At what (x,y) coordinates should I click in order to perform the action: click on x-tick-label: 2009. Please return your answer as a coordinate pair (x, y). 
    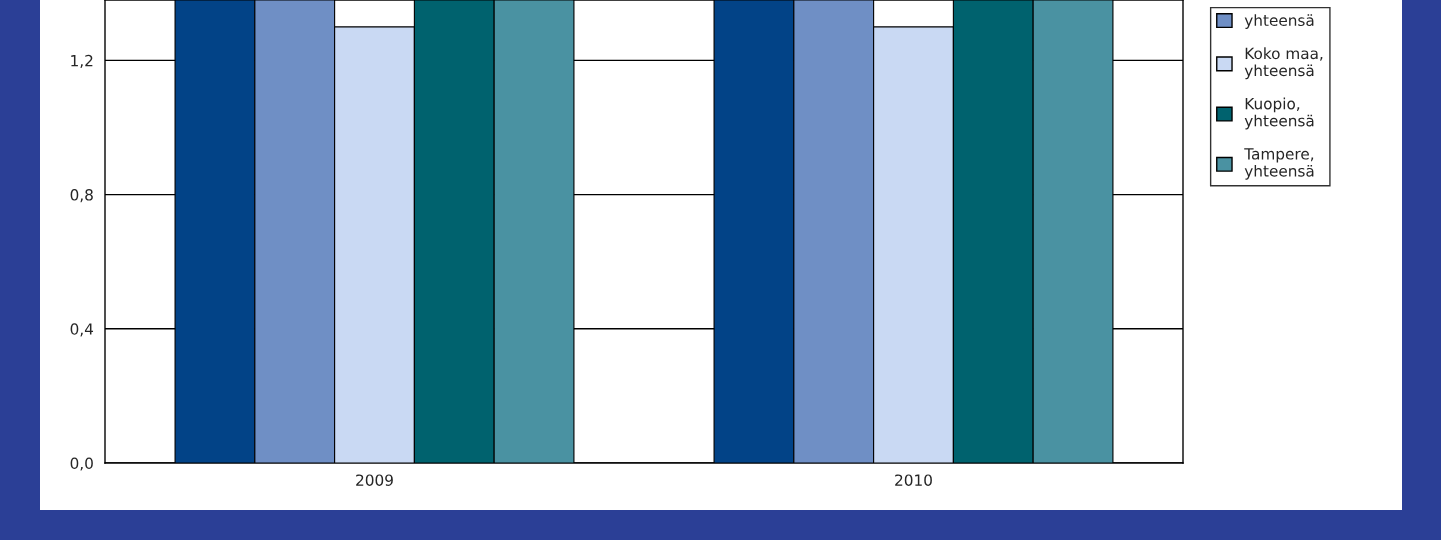
    Looking at the image, I should click on (374, 480).